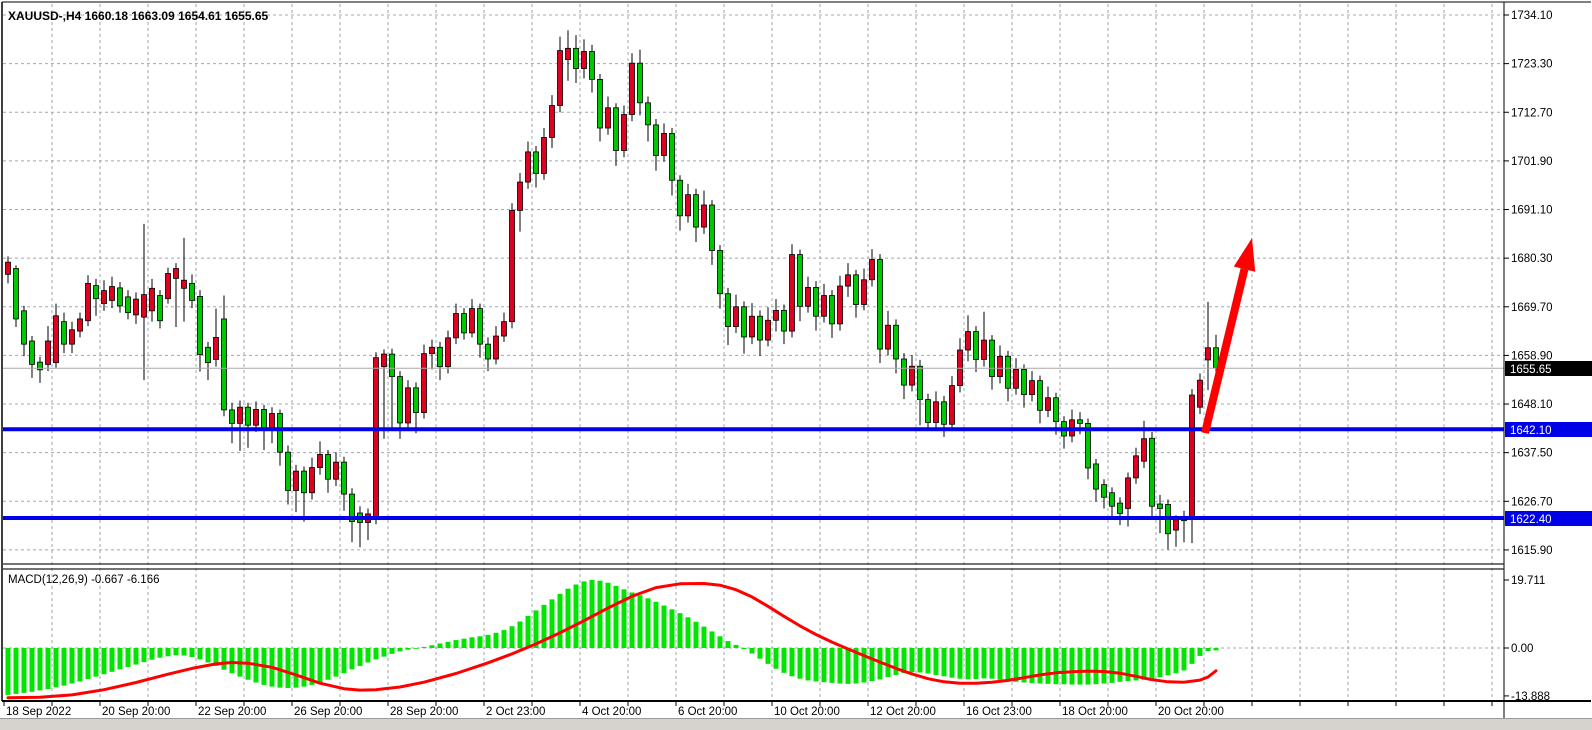 The height and width of the screenshot is (730, 1592). Describe the element at coordinates (1532, 65) in the screenshot. I see `price-axis-label: 1723.30` at that location.